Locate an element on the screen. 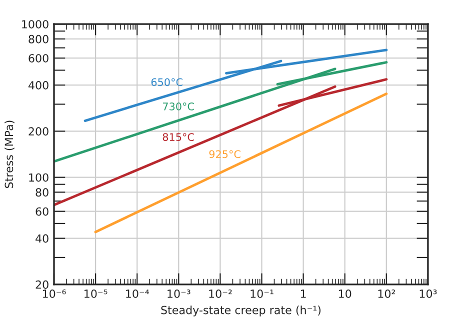 The width and height of the screenshot is (450, 330). y-tick-label: 60 is located at coordinates (42, 211).